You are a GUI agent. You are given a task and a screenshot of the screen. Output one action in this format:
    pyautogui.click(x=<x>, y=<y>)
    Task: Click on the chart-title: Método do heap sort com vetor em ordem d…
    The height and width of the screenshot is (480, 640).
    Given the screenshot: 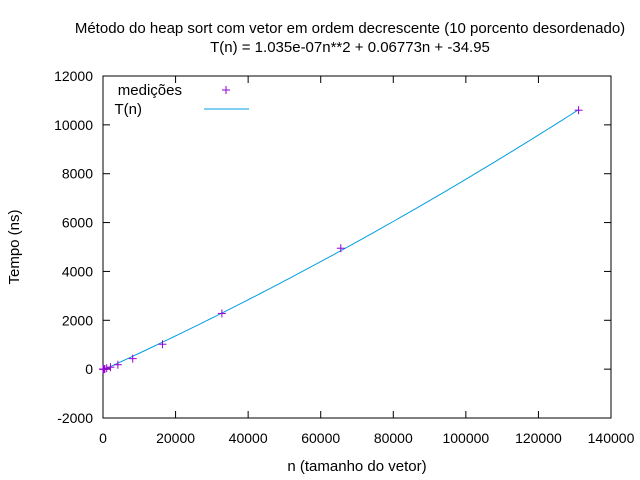 What is the action you would take?
    pyautogui.click(x=350, y=28)
    